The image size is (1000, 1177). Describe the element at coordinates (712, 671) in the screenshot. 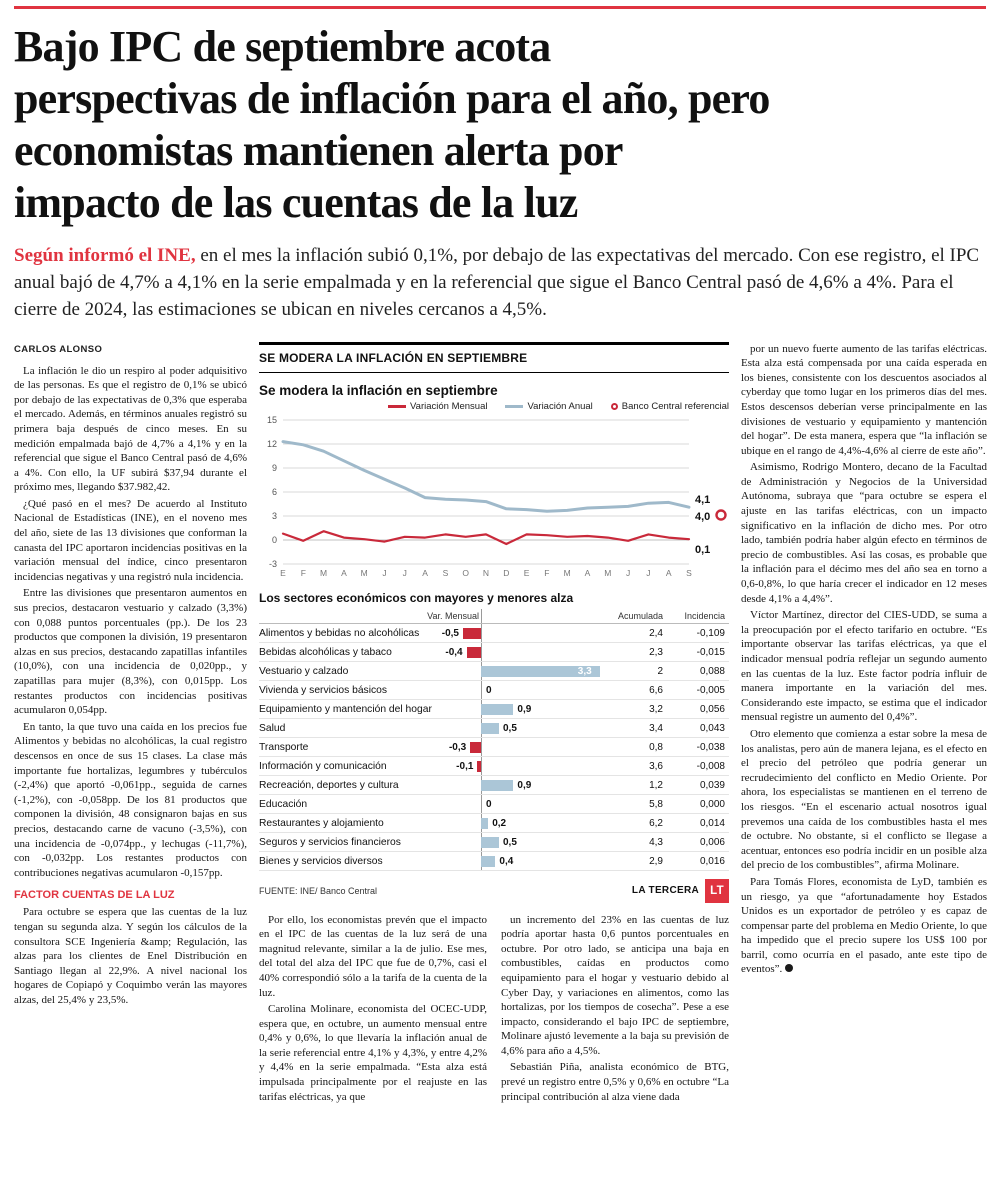

I see `incidencia-value: 0,088` at that location.